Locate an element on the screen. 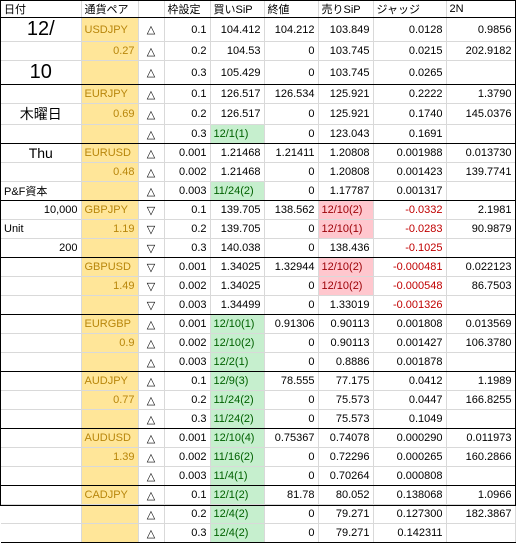 Image resolution: width=516 pixels, height=543 pixels. 2n-cell: 1.1989 is located at coordinates (481, 381).